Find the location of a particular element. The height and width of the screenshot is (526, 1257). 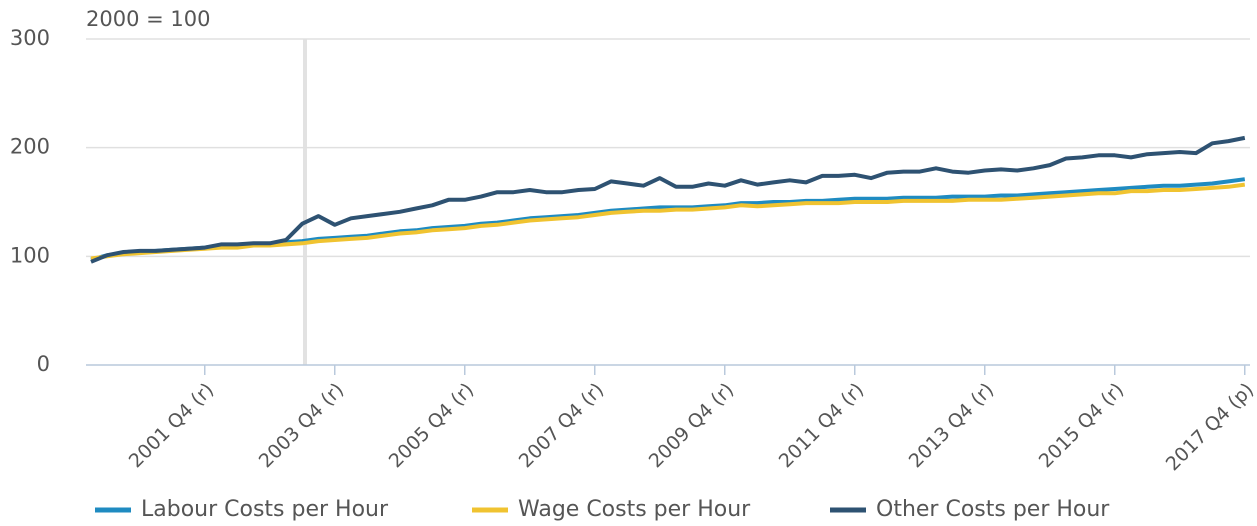

y-tick-label: 300 is located at coordinates (30, 38).